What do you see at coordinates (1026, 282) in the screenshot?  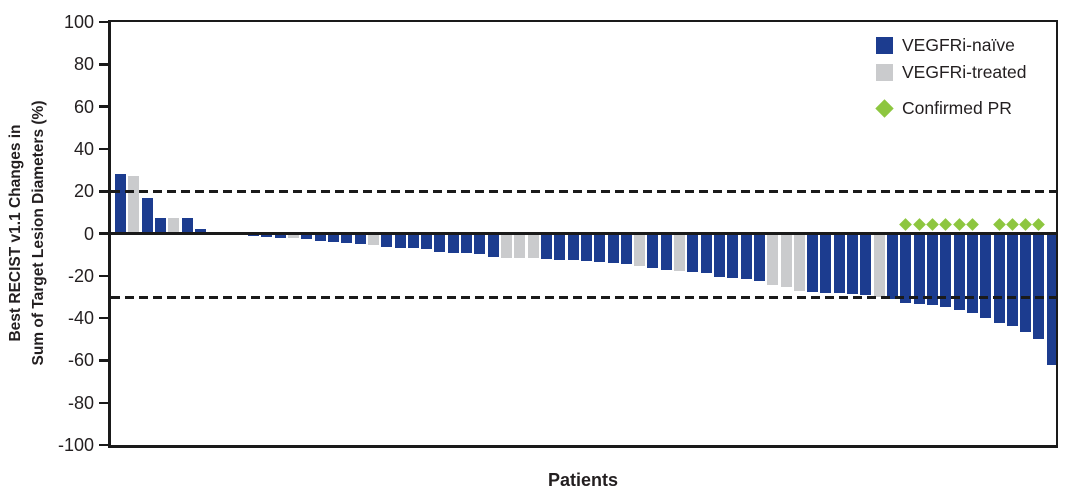 I see `bar-patient-69-naive` at bounding box center [1026, 282].